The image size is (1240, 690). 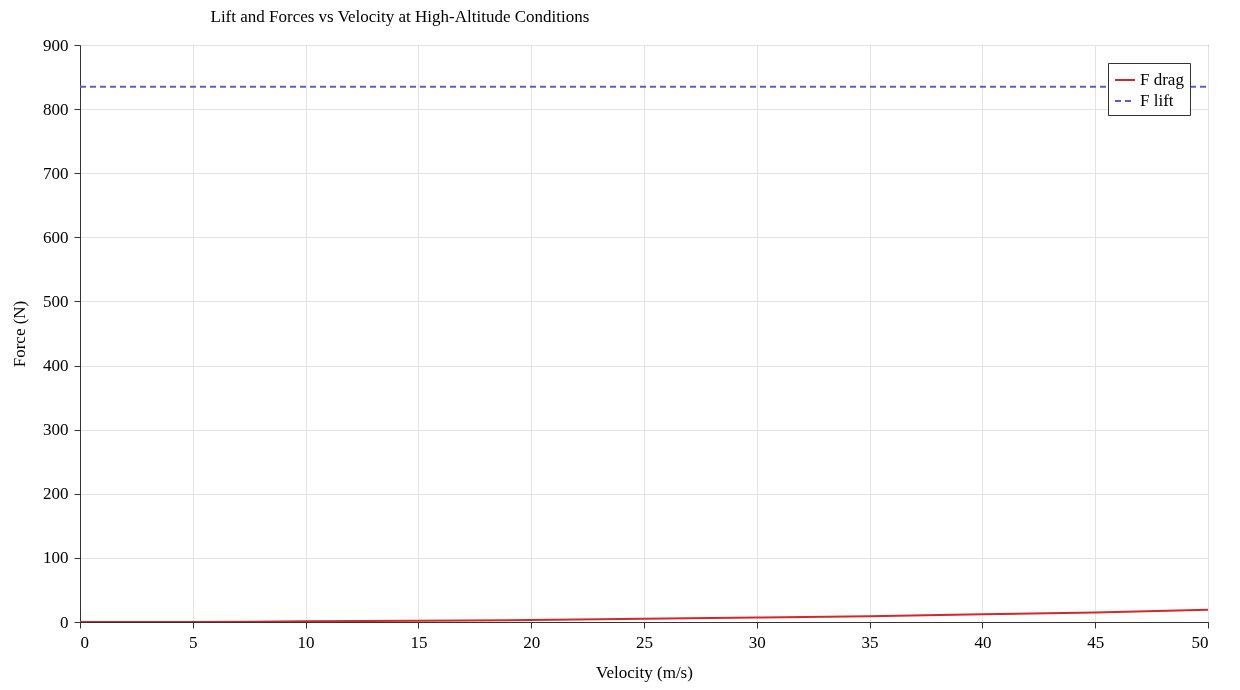 What do you see at coordinates (56, 173) in the screenshot?
I see `y-tick-label: 700` at bounding box center [56, 173].